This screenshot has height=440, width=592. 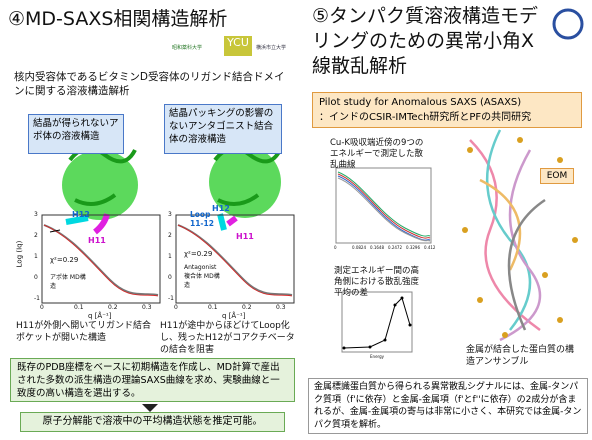 I want to click on box-text: 結晶パッキングの影響のないアンタゴニスト結合体の溶液構造, so click(x=221, y=126).